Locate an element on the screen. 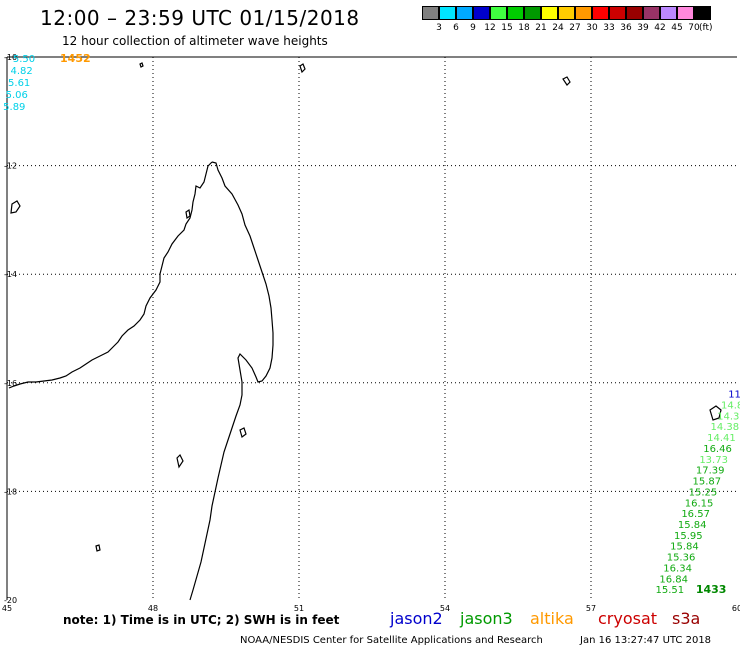 The image size is (740, 650). map-title: 12:00 – 23:59 UTC 01/15/2018 is located at coordinates (200, 18).